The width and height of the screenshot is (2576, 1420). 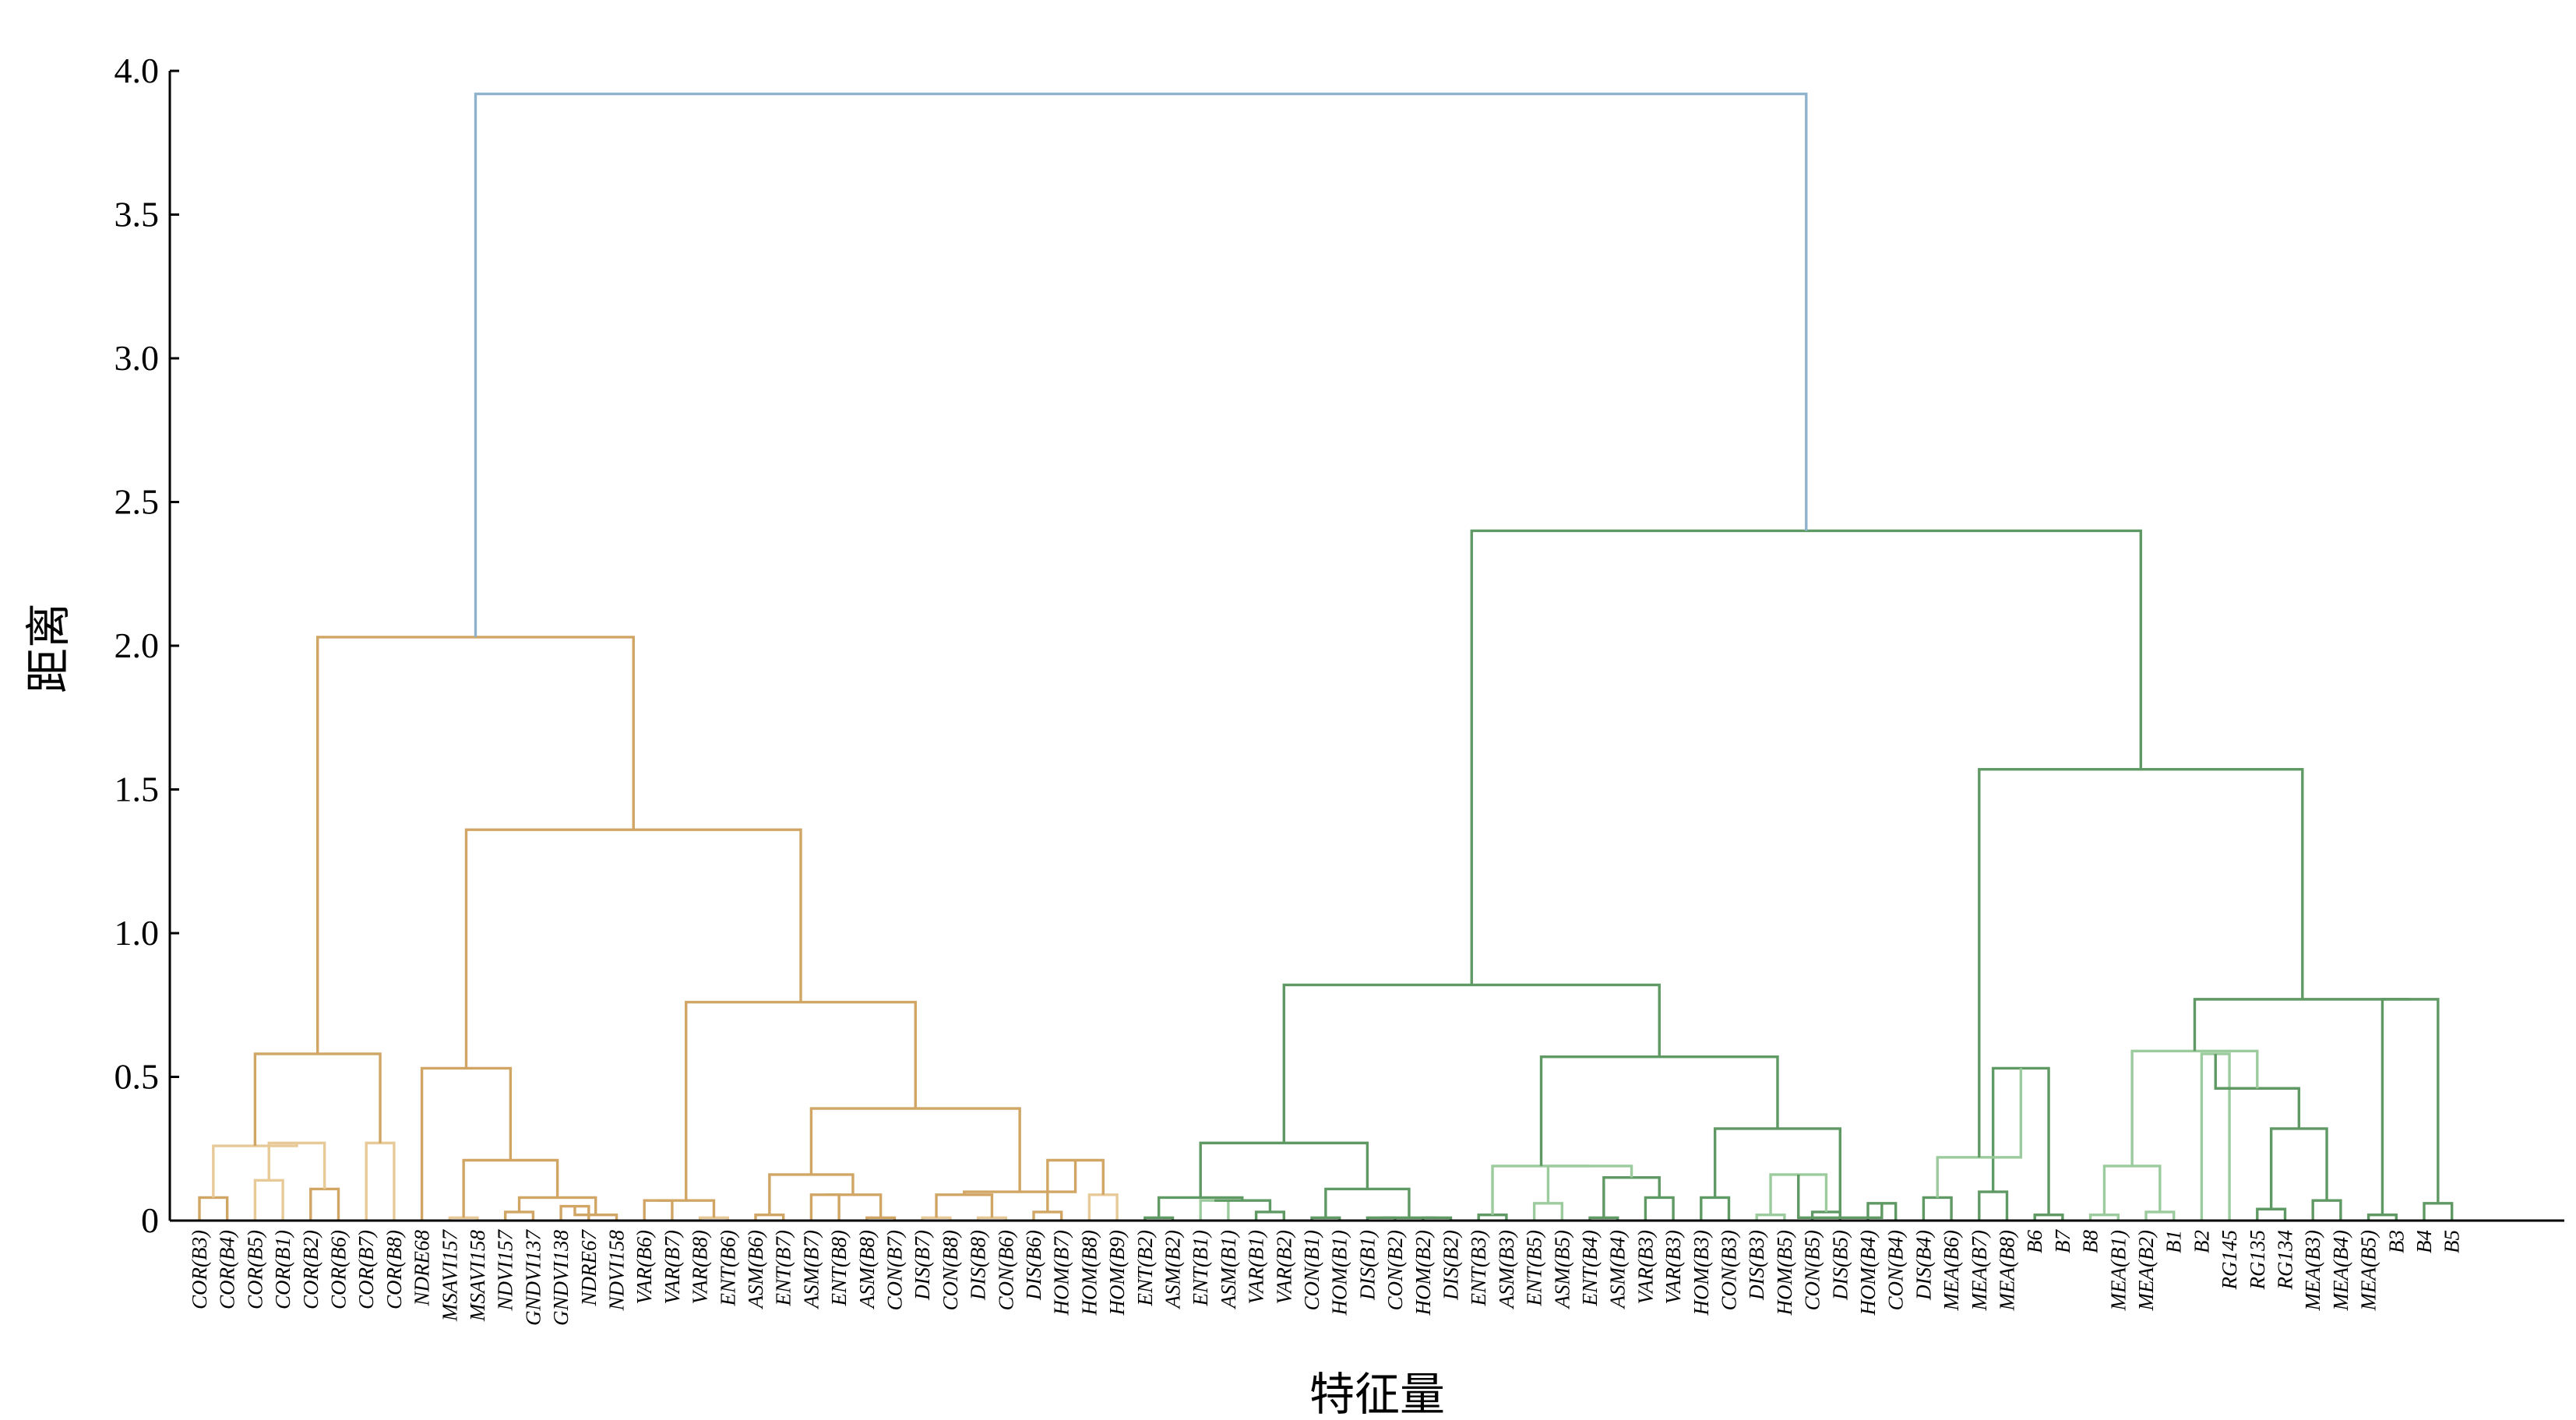 I want to click on leaf-label: ASM(B4), so click(x=1618, y=1269).